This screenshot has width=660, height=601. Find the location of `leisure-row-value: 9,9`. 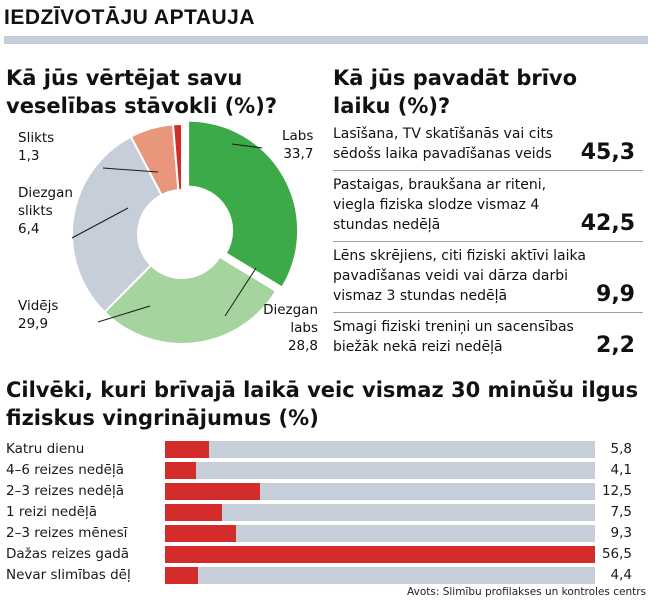

leisure-row-value: 9,9 is located at coordinates (615, 294).